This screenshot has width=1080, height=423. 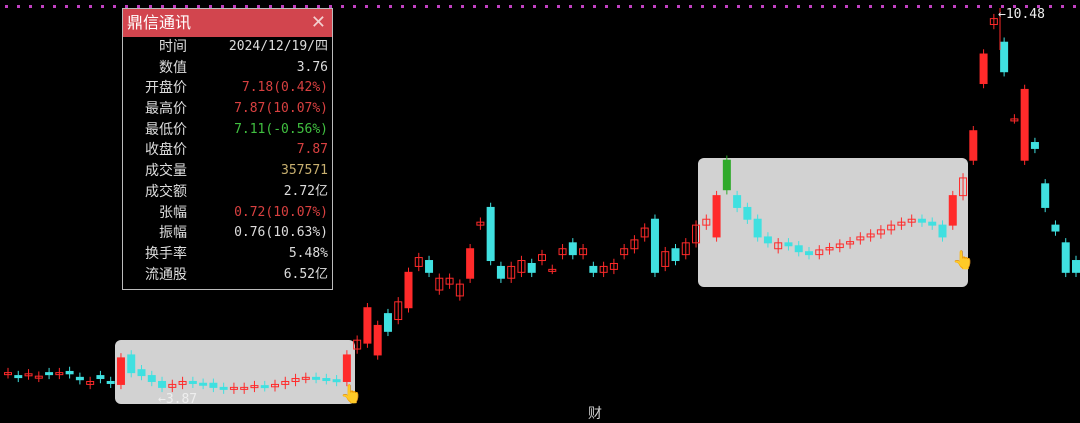 I want to click on info-value: 3.76, so click(x=312, y=67).